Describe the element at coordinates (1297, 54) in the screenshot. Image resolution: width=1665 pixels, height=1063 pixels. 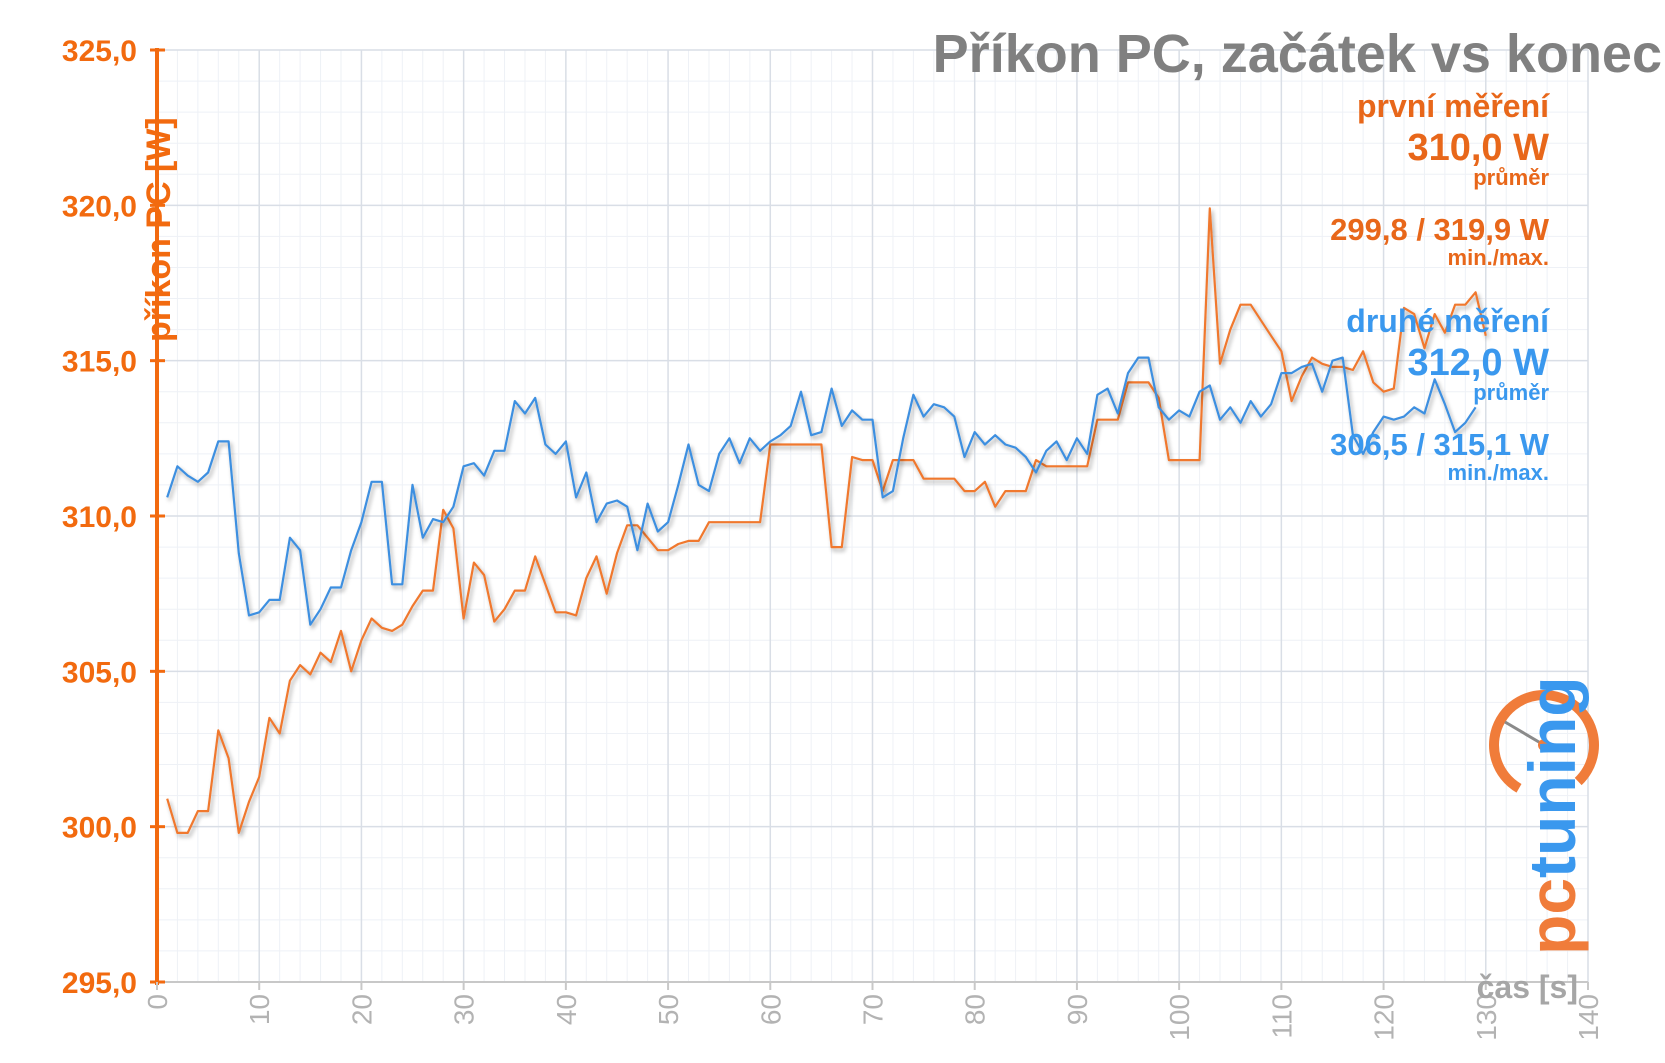
I see `chart-title: Příkon PC, začátek vs konec` at that location.